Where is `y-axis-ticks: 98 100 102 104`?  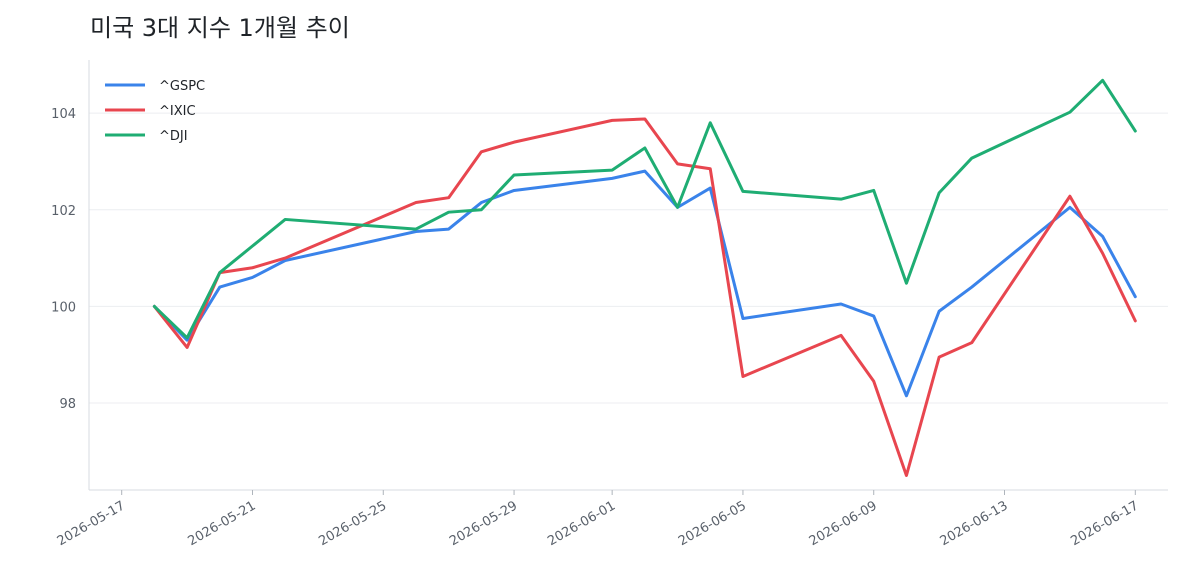 y-axis-ticks: 98 100 102 104 is located at coordinates (63, 259).